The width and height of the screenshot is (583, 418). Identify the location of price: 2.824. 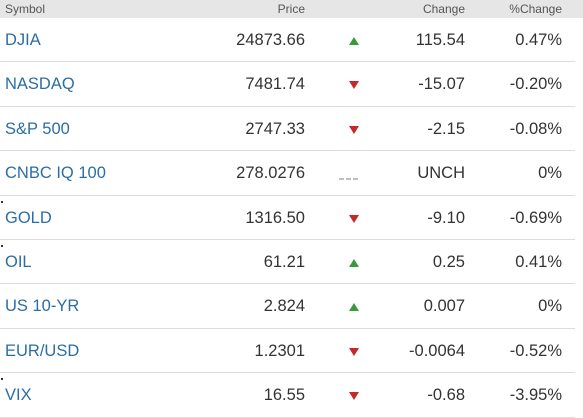
(284, 306).